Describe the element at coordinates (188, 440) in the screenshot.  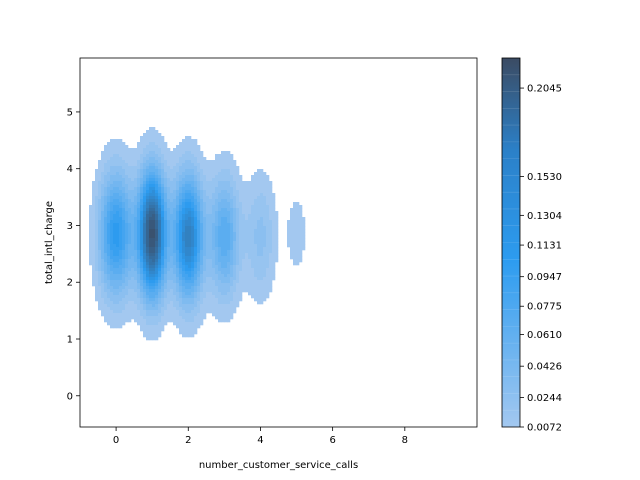
I see `x-tick-label-1: 2` at that location.